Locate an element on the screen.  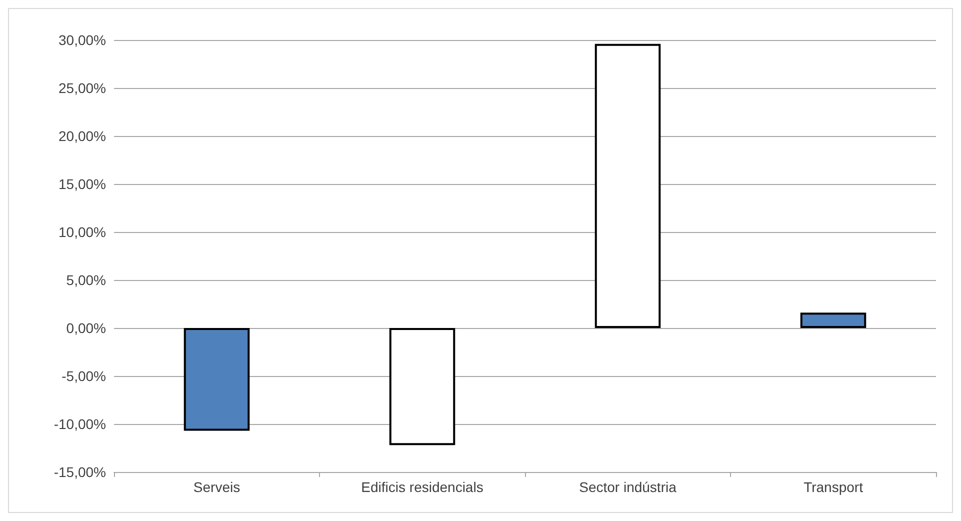
y-tick-label: 5,00% is located at coordinates (86, 280).